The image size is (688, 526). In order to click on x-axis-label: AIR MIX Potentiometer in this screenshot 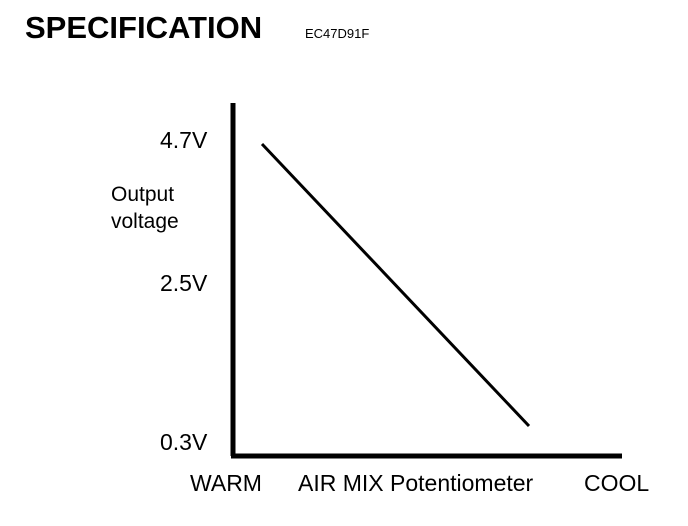, I will do `click(416, 483)`.